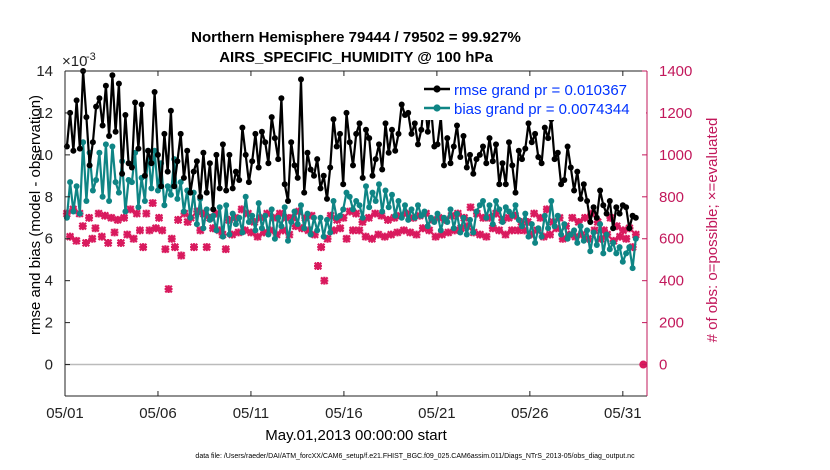  Describe the element at coordinates (65, 413) in the screenshot. I see `x-tick-label: 05/01` at that location.